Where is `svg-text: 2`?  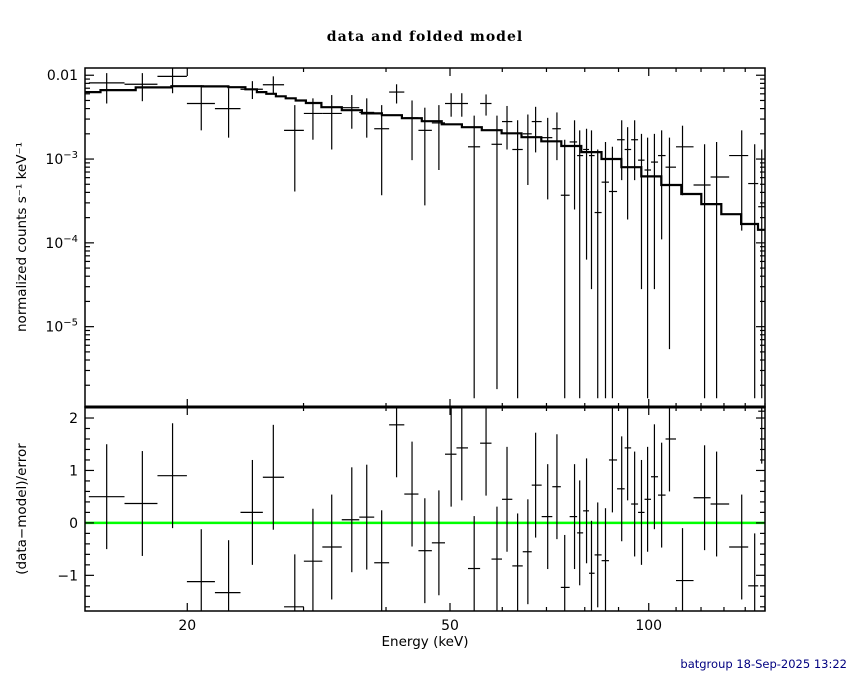
svg-text: 2 is located at coordinates (73, 419).